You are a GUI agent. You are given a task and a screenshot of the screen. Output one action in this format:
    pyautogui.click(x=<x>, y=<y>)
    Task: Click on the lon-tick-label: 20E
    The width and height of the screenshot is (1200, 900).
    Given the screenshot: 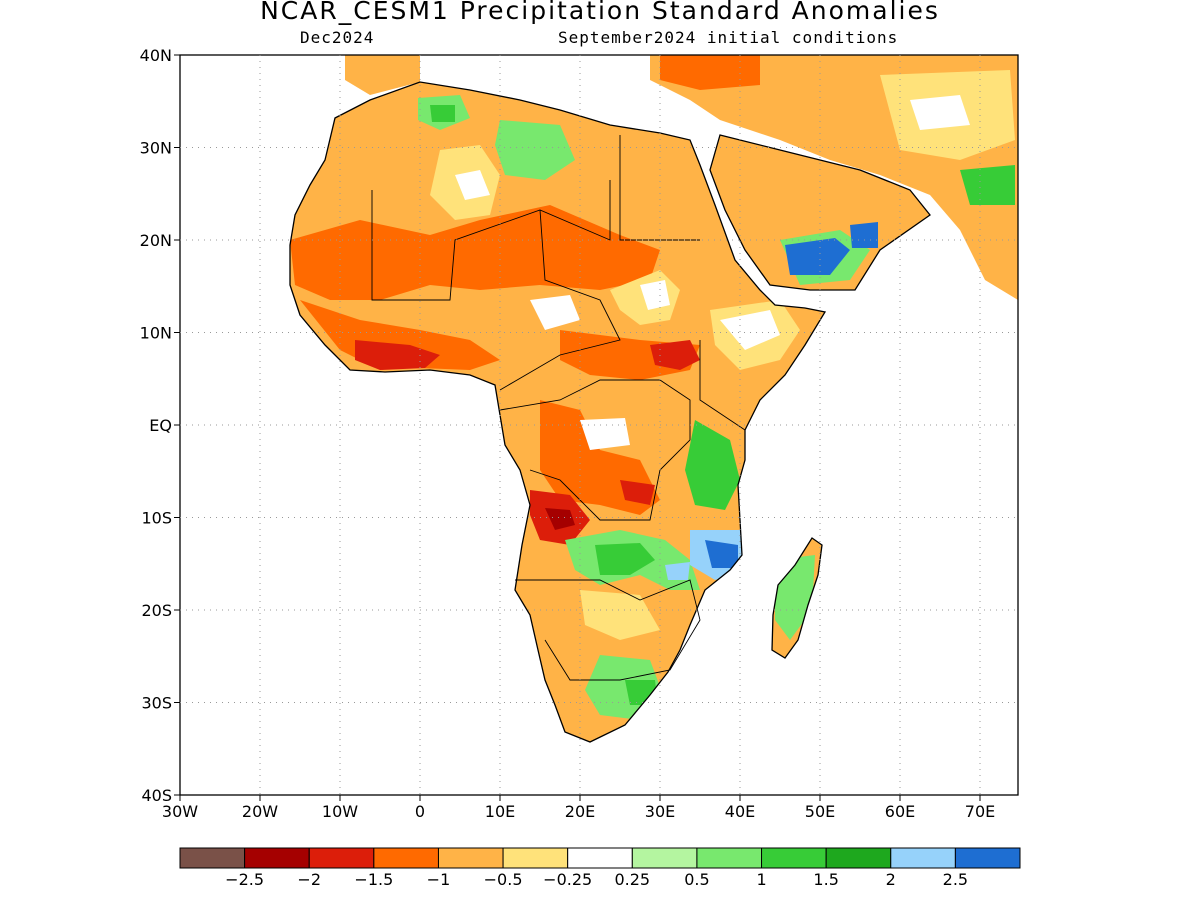 What is the action you would take?
    pyautogui.click(x=580, y=811)
    